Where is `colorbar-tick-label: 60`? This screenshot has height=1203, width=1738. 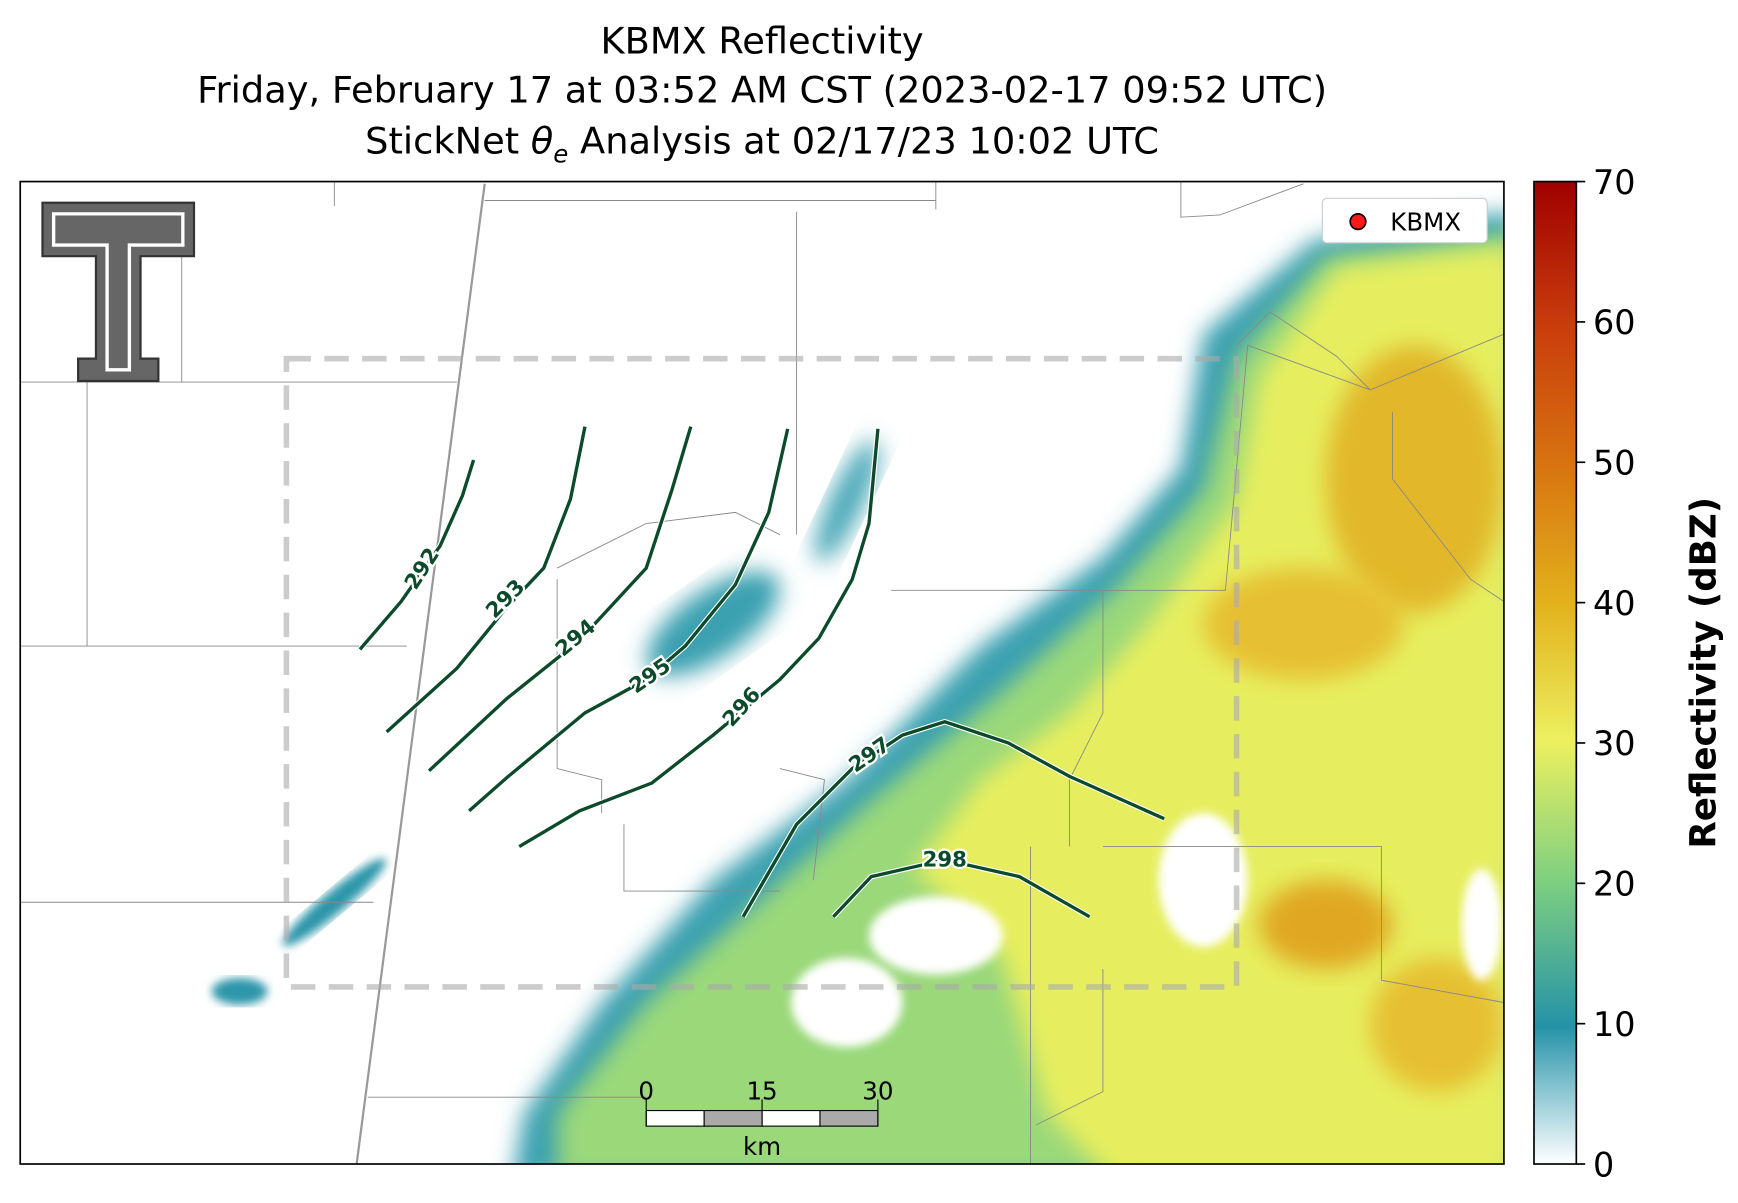 colorbar-tick-label: 60 is located at coordinates (1614, 322).